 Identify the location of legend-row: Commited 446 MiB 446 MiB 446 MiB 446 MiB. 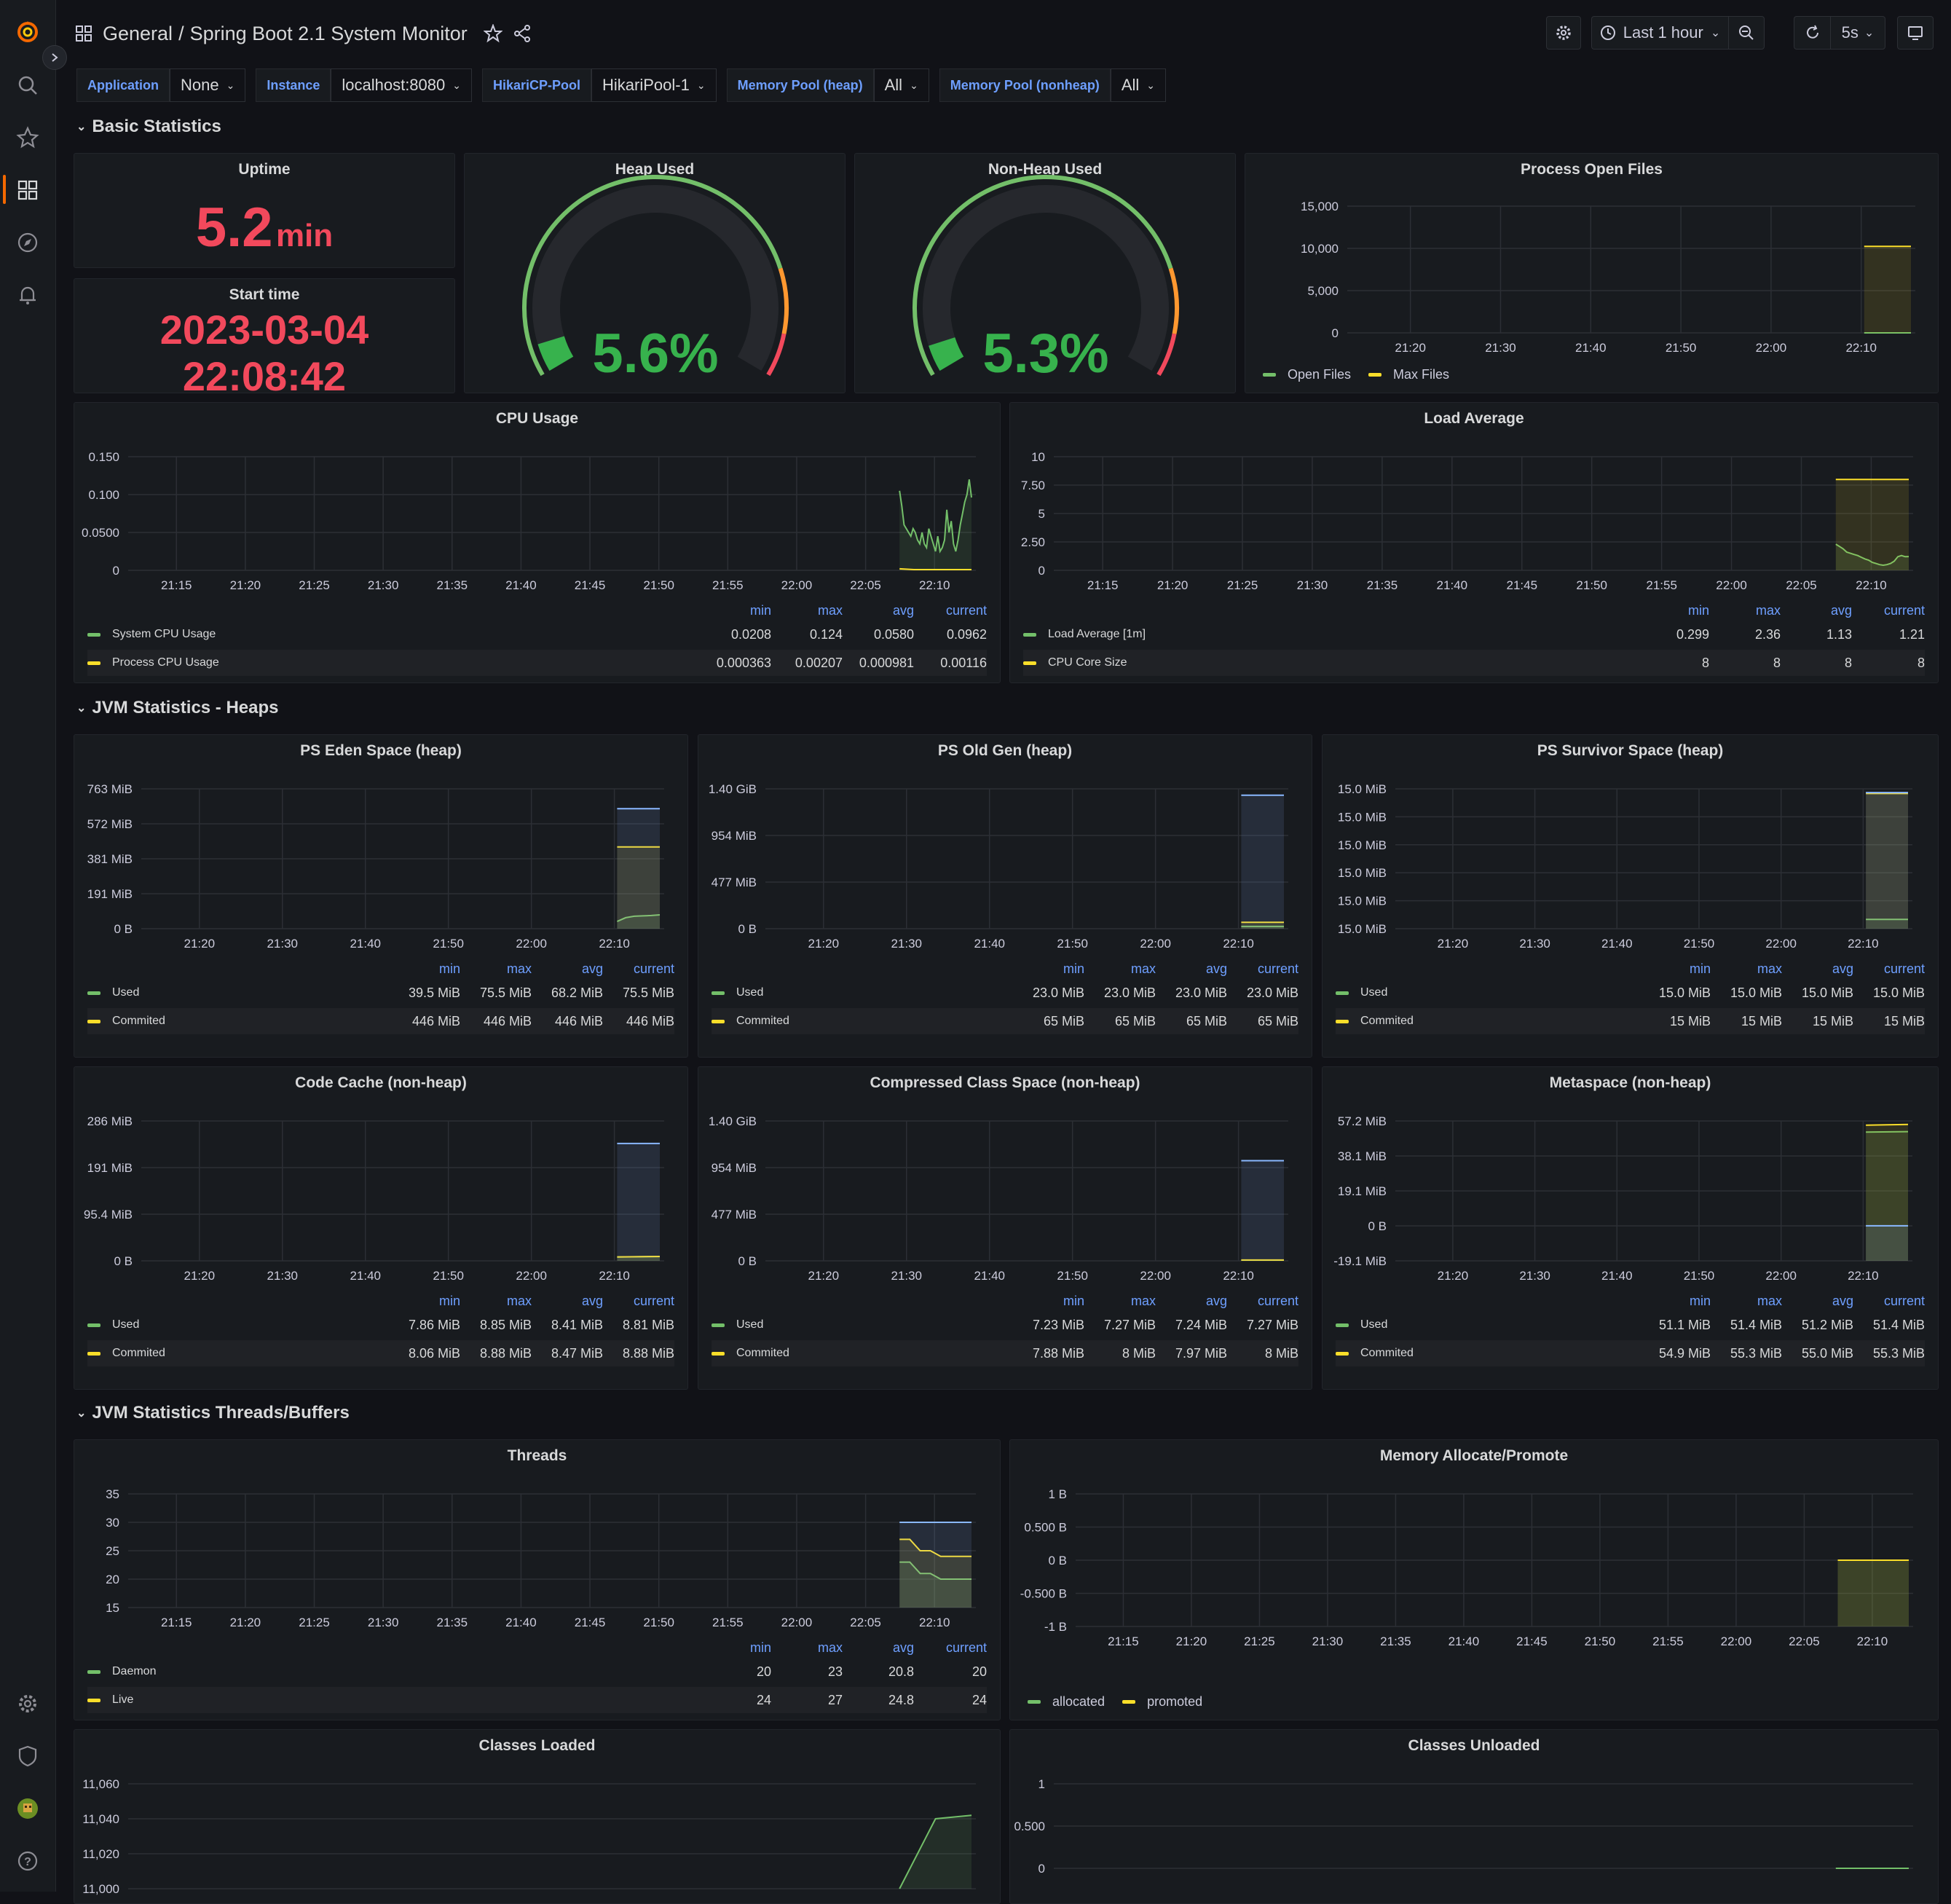
(380, 1021).